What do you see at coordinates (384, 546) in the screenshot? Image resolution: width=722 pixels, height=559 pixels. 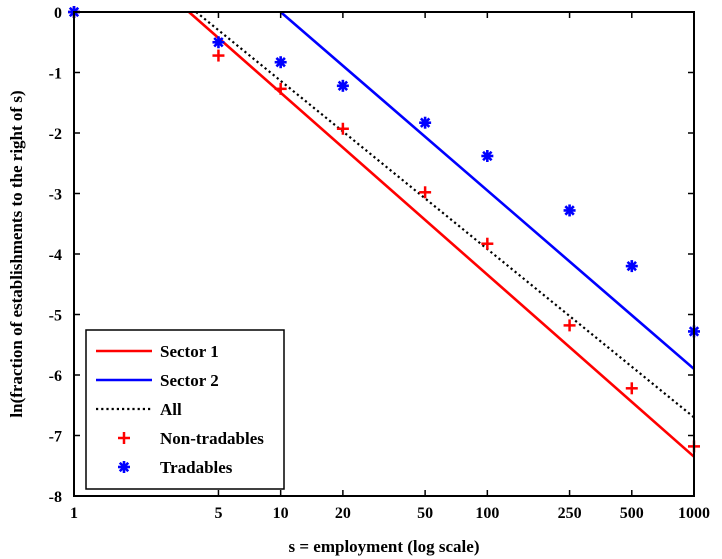 I see `x-axis-title: s = employment (log scale)` at bounding box center [384, 546].